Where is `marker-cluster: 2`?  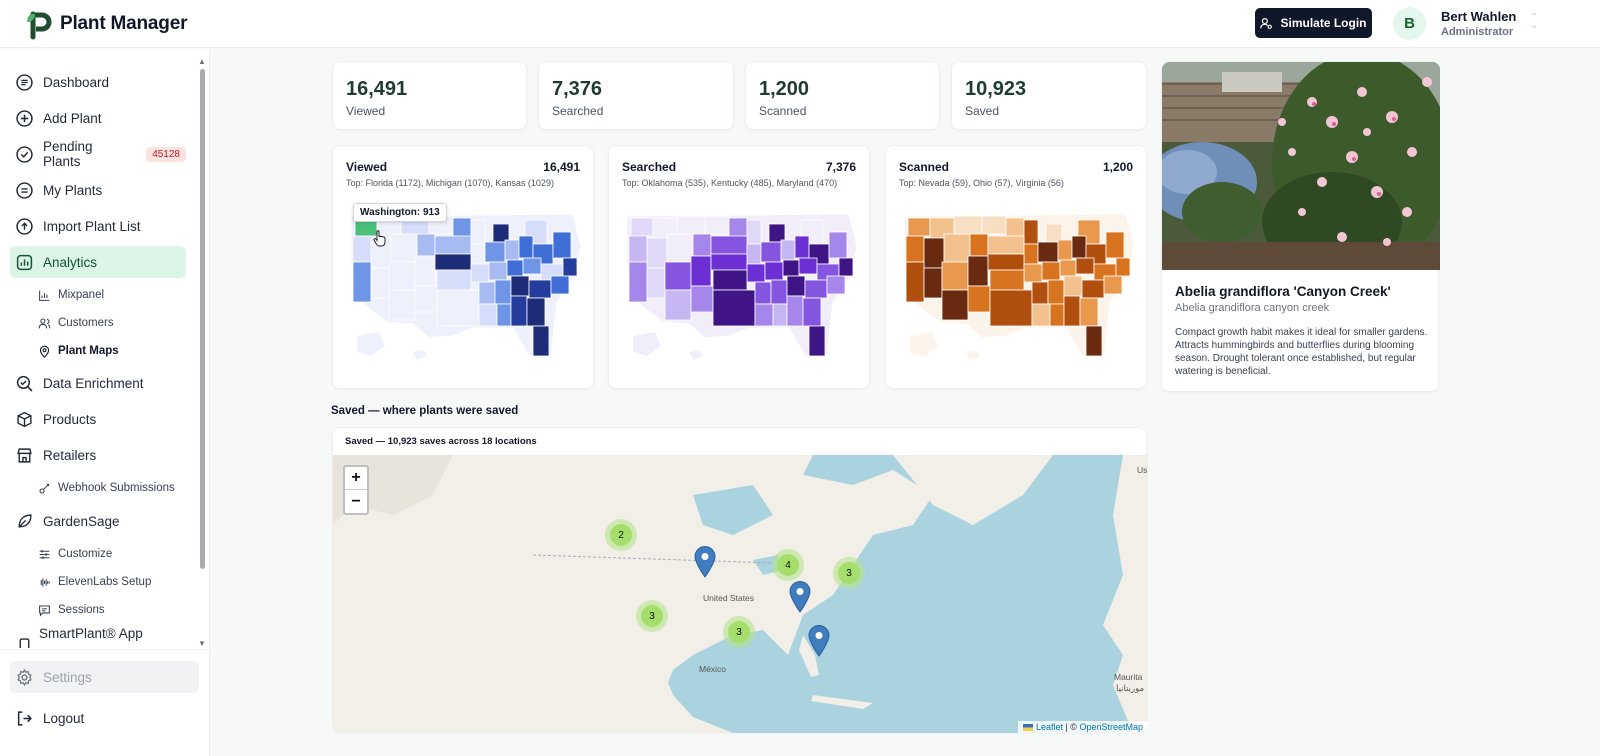 marker-cluster: 2 is located at coordinates (621, 535).